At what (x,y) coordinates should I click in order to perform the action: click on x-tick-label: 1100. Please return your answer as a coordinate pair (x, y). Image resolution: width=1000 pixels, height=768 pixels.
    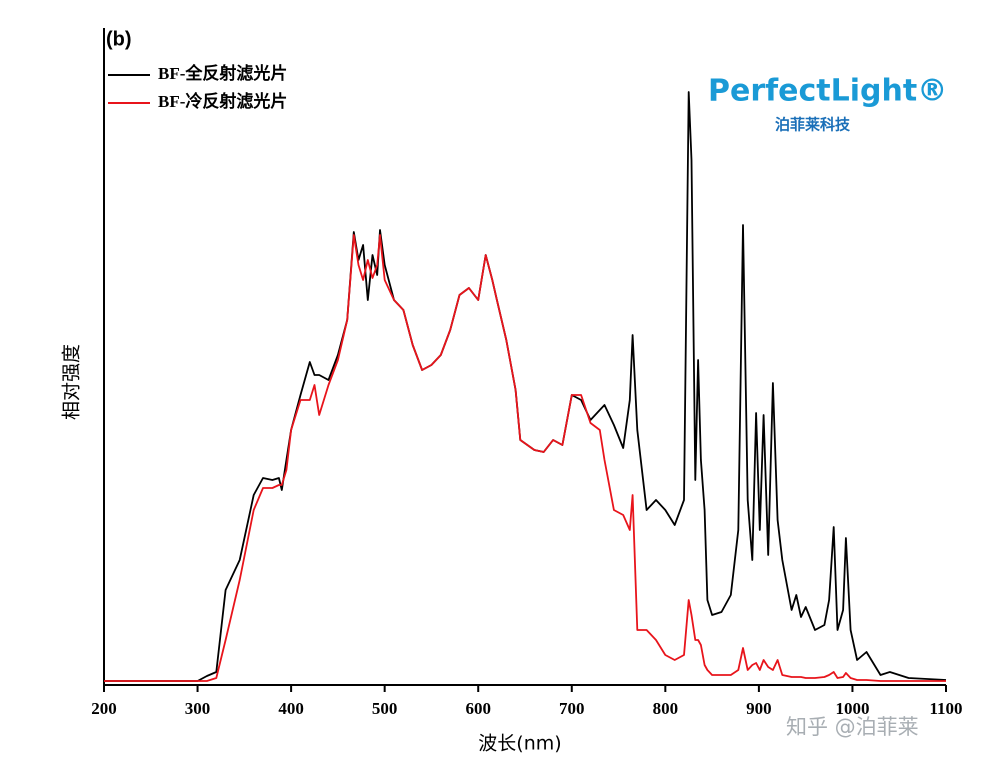
    Looking at the image, I should click on (945, 708).